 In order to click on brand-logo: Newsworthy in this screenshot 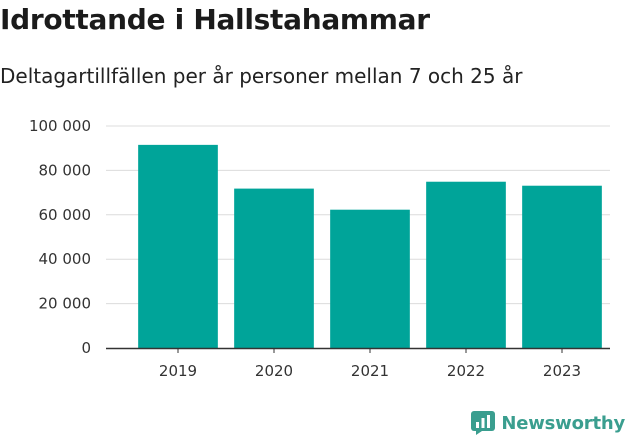, I will do `click(548, 423)`.